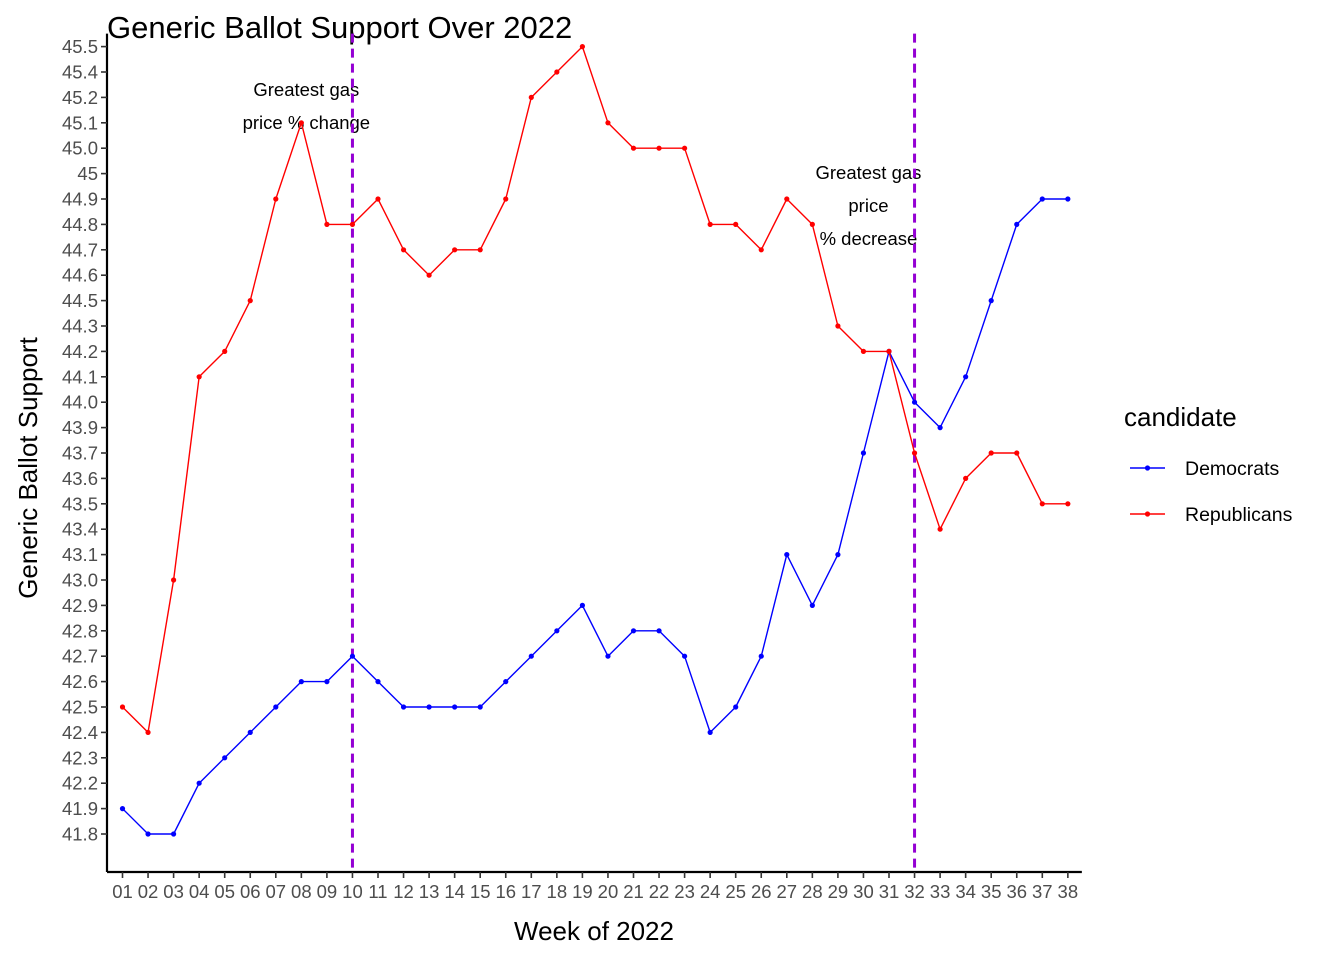 Image resolution: width=1344 pixels, height=965 pixels. Describe the element at coordinates (80, 503) in the screenshot. I see `y-tick-label: 43.5` at that location.